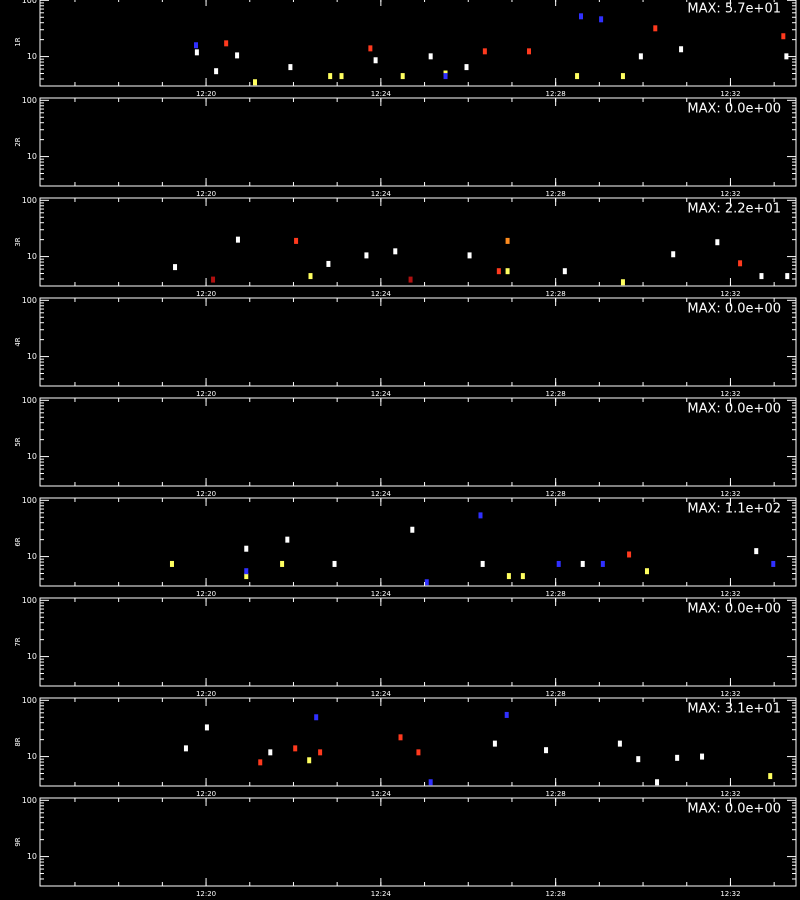 The image size is (800, 900). Describe the element at coordinates (734, 9) in the screenshot. I see `max-annotation: MAX: 5.7e+01` at that location.